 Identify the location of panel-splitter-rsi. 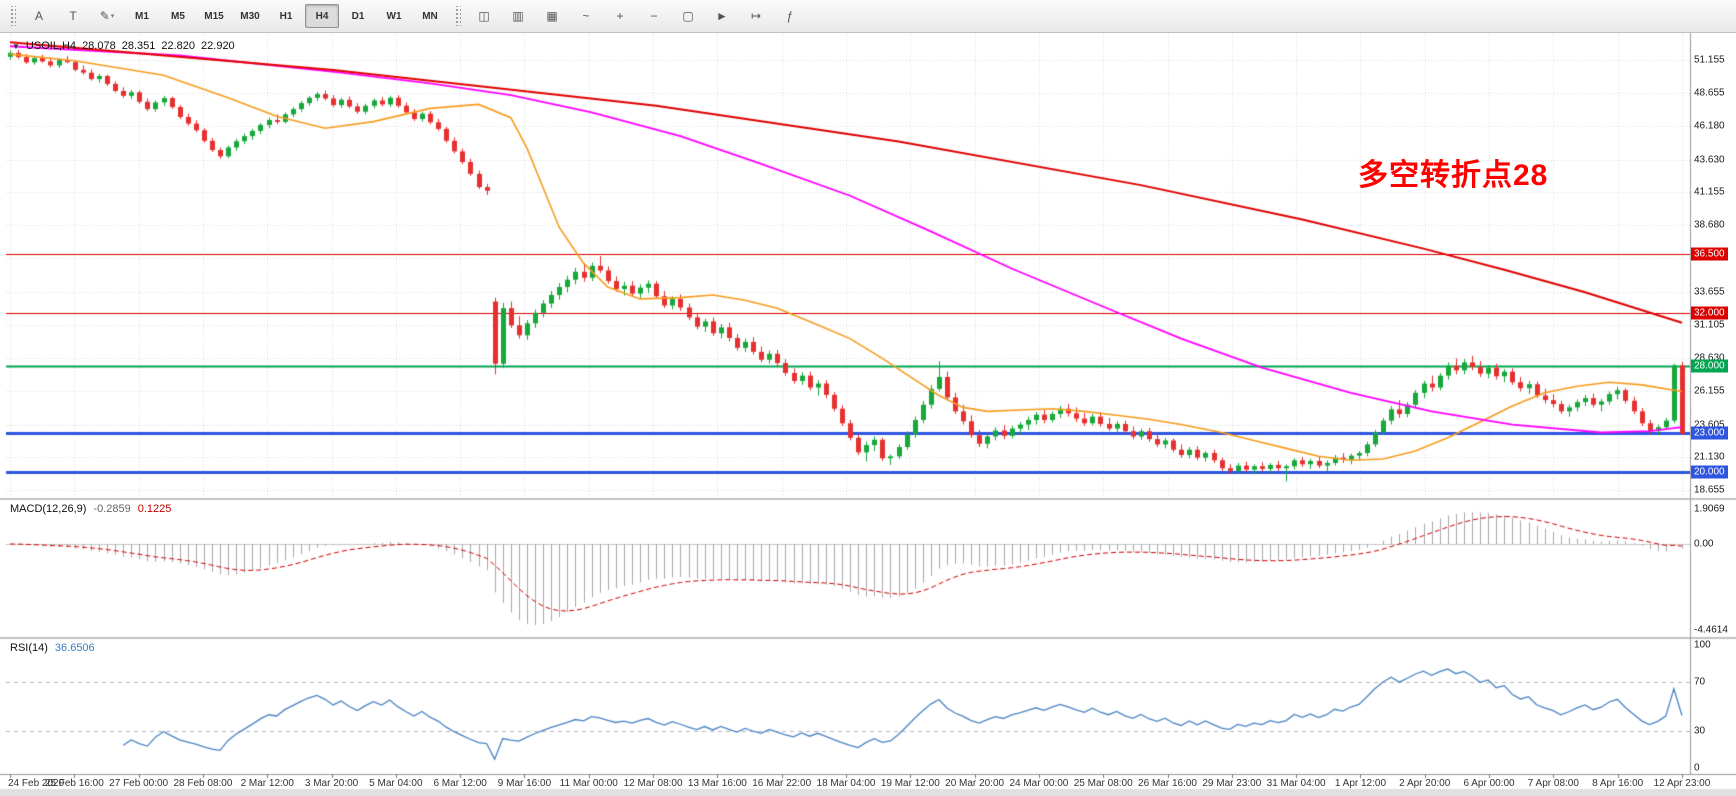
(868, 638).